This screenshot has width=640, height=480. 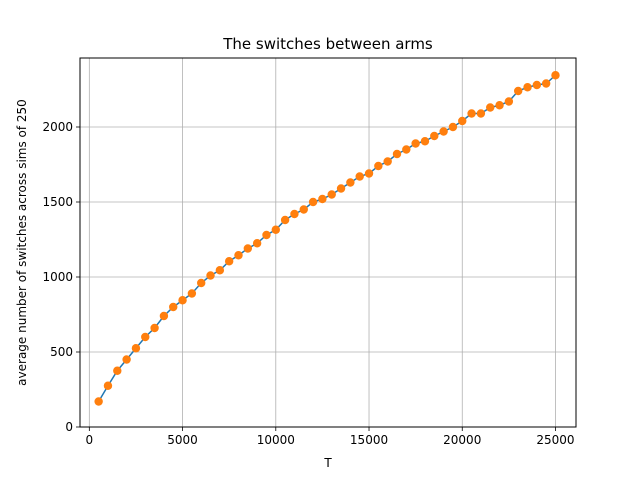 I want to click on y-tick-label: 1500, so click(x=57, y=202).